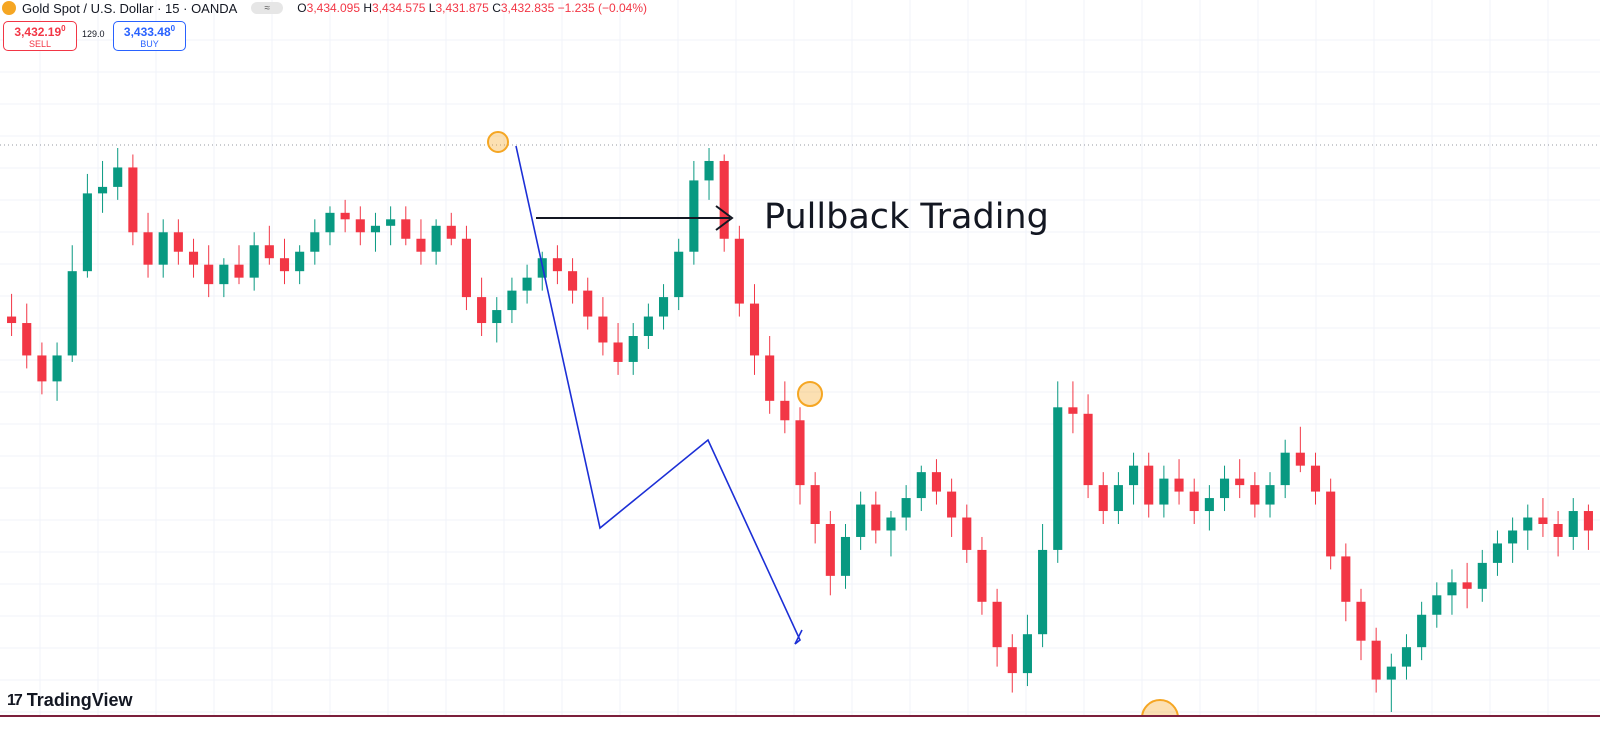 The width and height of the screenshot is (1600, 746). I want to click on approx-toggle: ≈, so click(267, 8).